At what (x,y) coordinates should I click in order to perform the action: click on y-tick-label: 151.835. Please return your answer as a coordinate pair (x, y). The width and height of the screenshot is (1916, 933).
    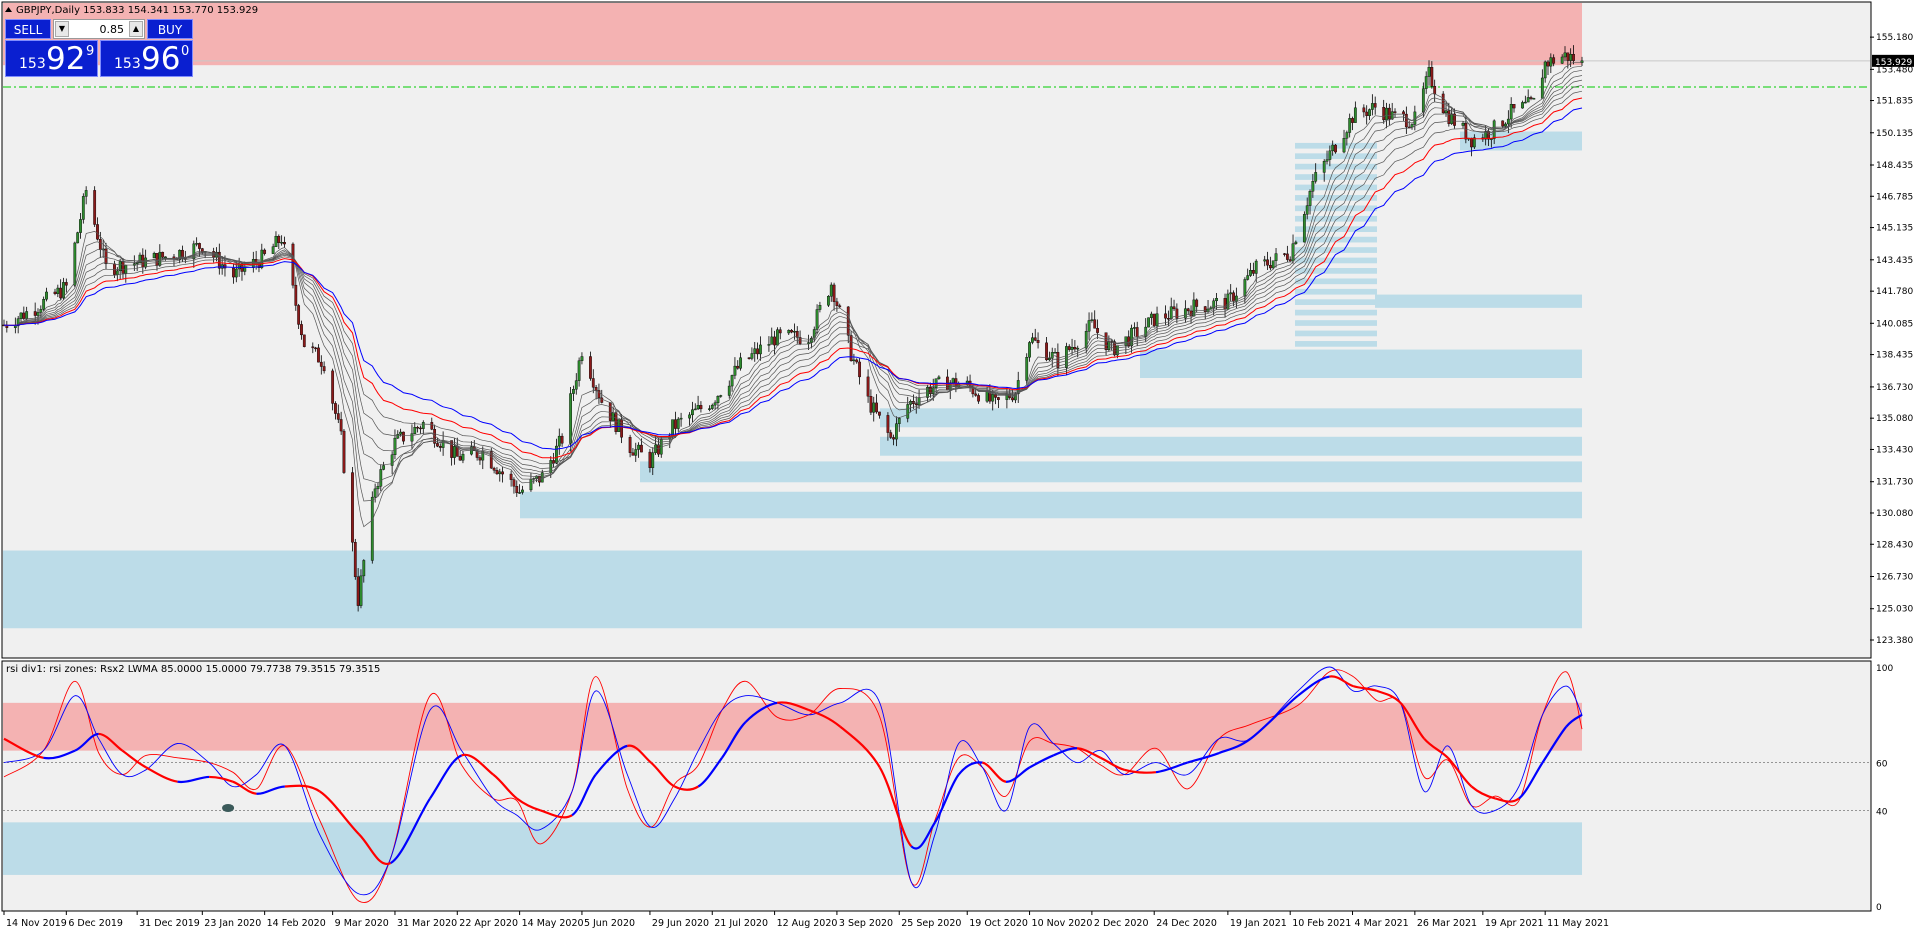
    Looking at the image, I should click on (1894, 102).